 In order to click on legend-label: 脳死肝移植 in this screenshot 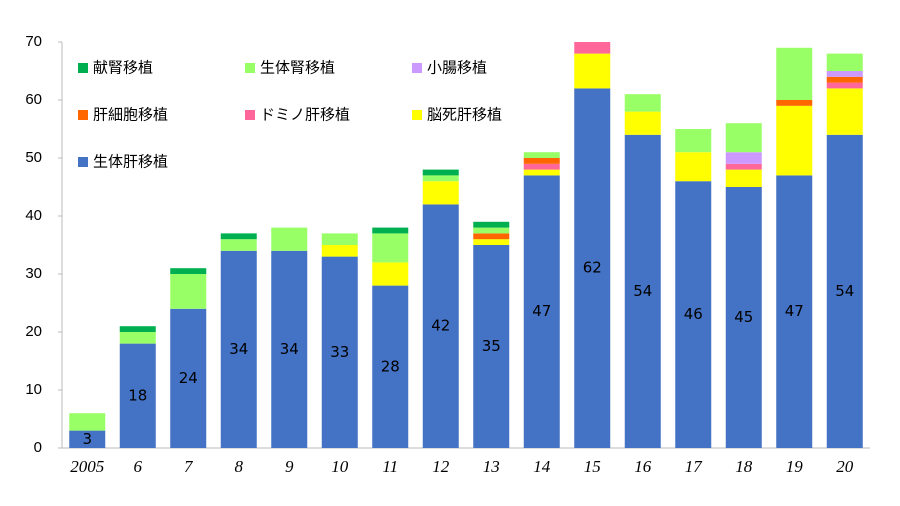, I will do `click(464, 115)`.